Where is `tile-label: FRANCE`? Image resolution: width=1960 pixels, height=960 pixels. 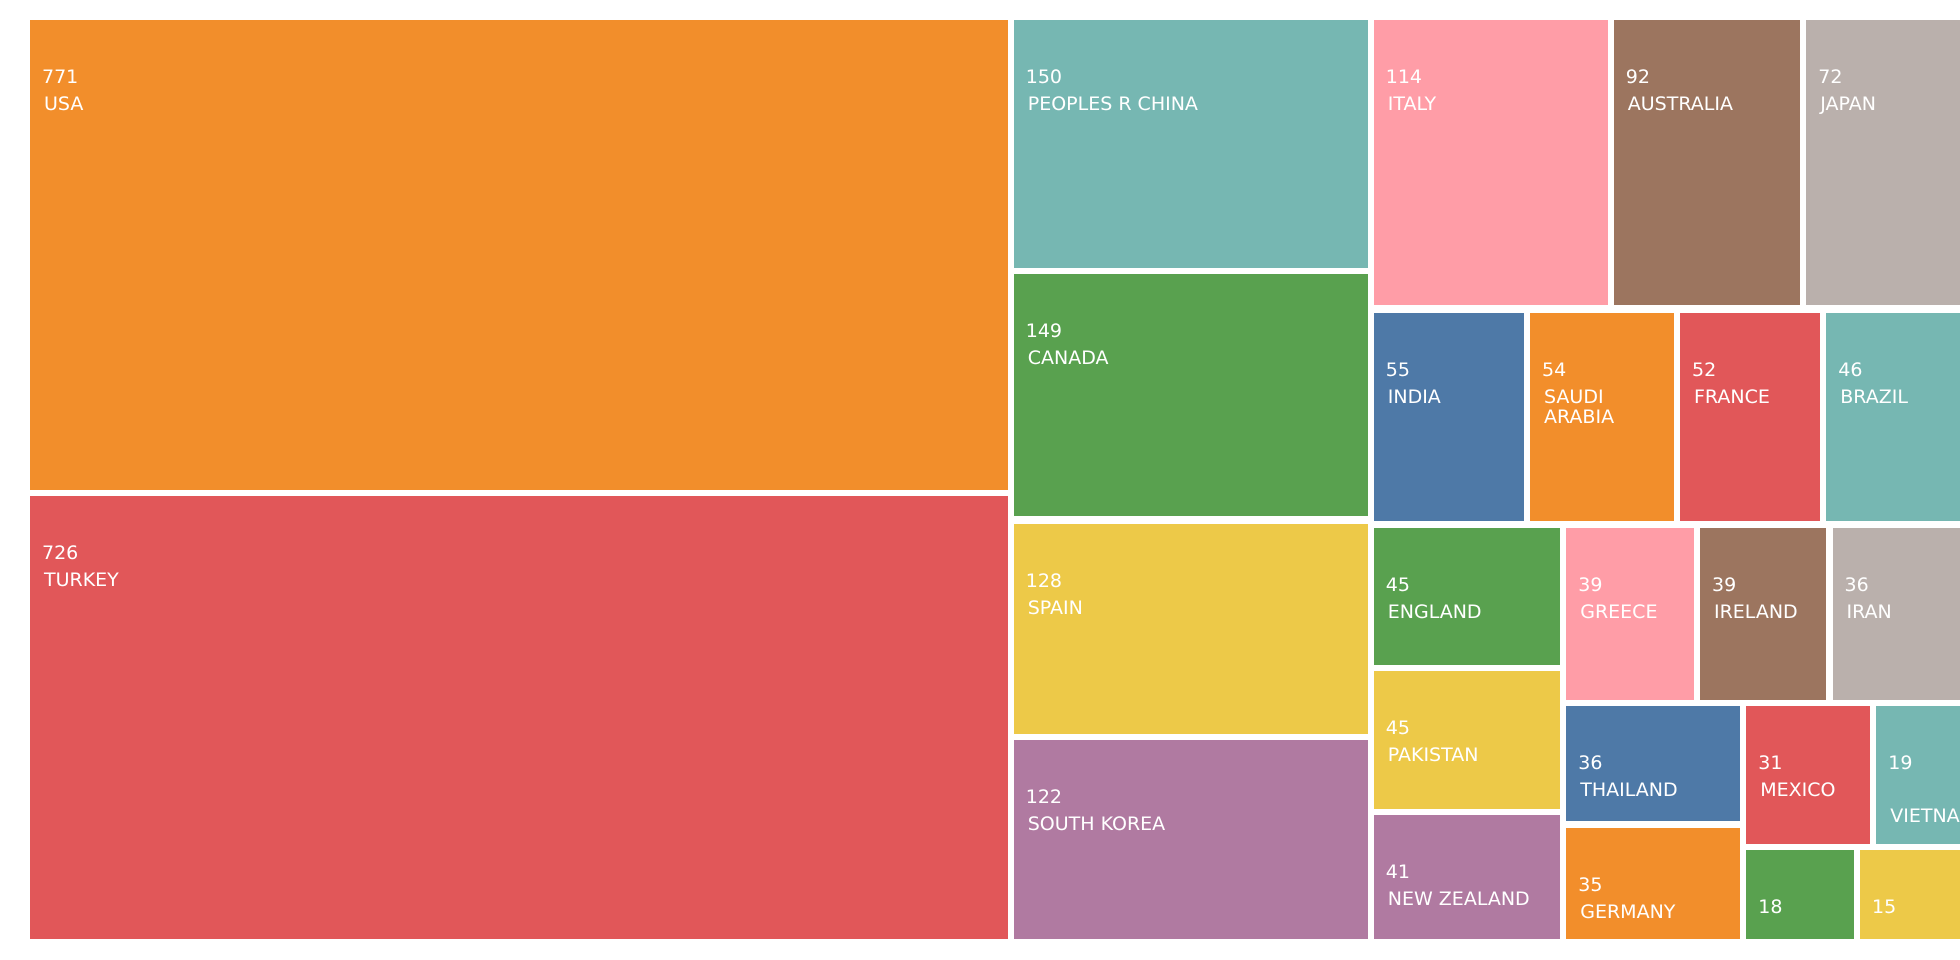 tile-label: FRANCE is located at coordinates (1732, 396).